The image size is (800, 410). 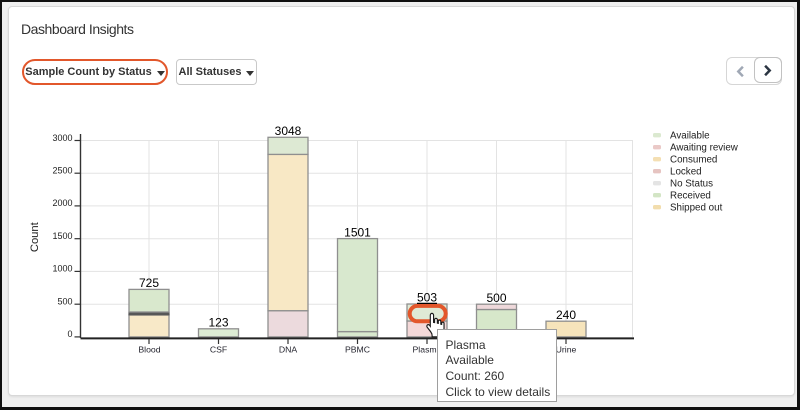 I want to click on svg-text: PBMC, so click(x=357, y=350).